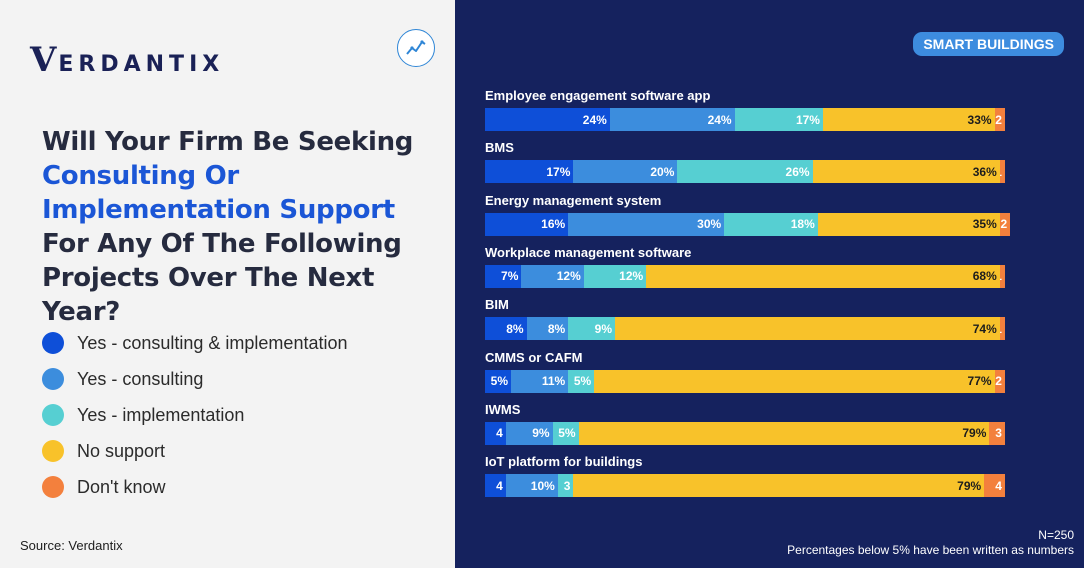 The height and width of the screenshot is (568, 1084). What do you see at coordinates (212, 342) in the screenshot?
I see `legend-label: Yes - consulting & implementation` at bounding box center [212, 342].